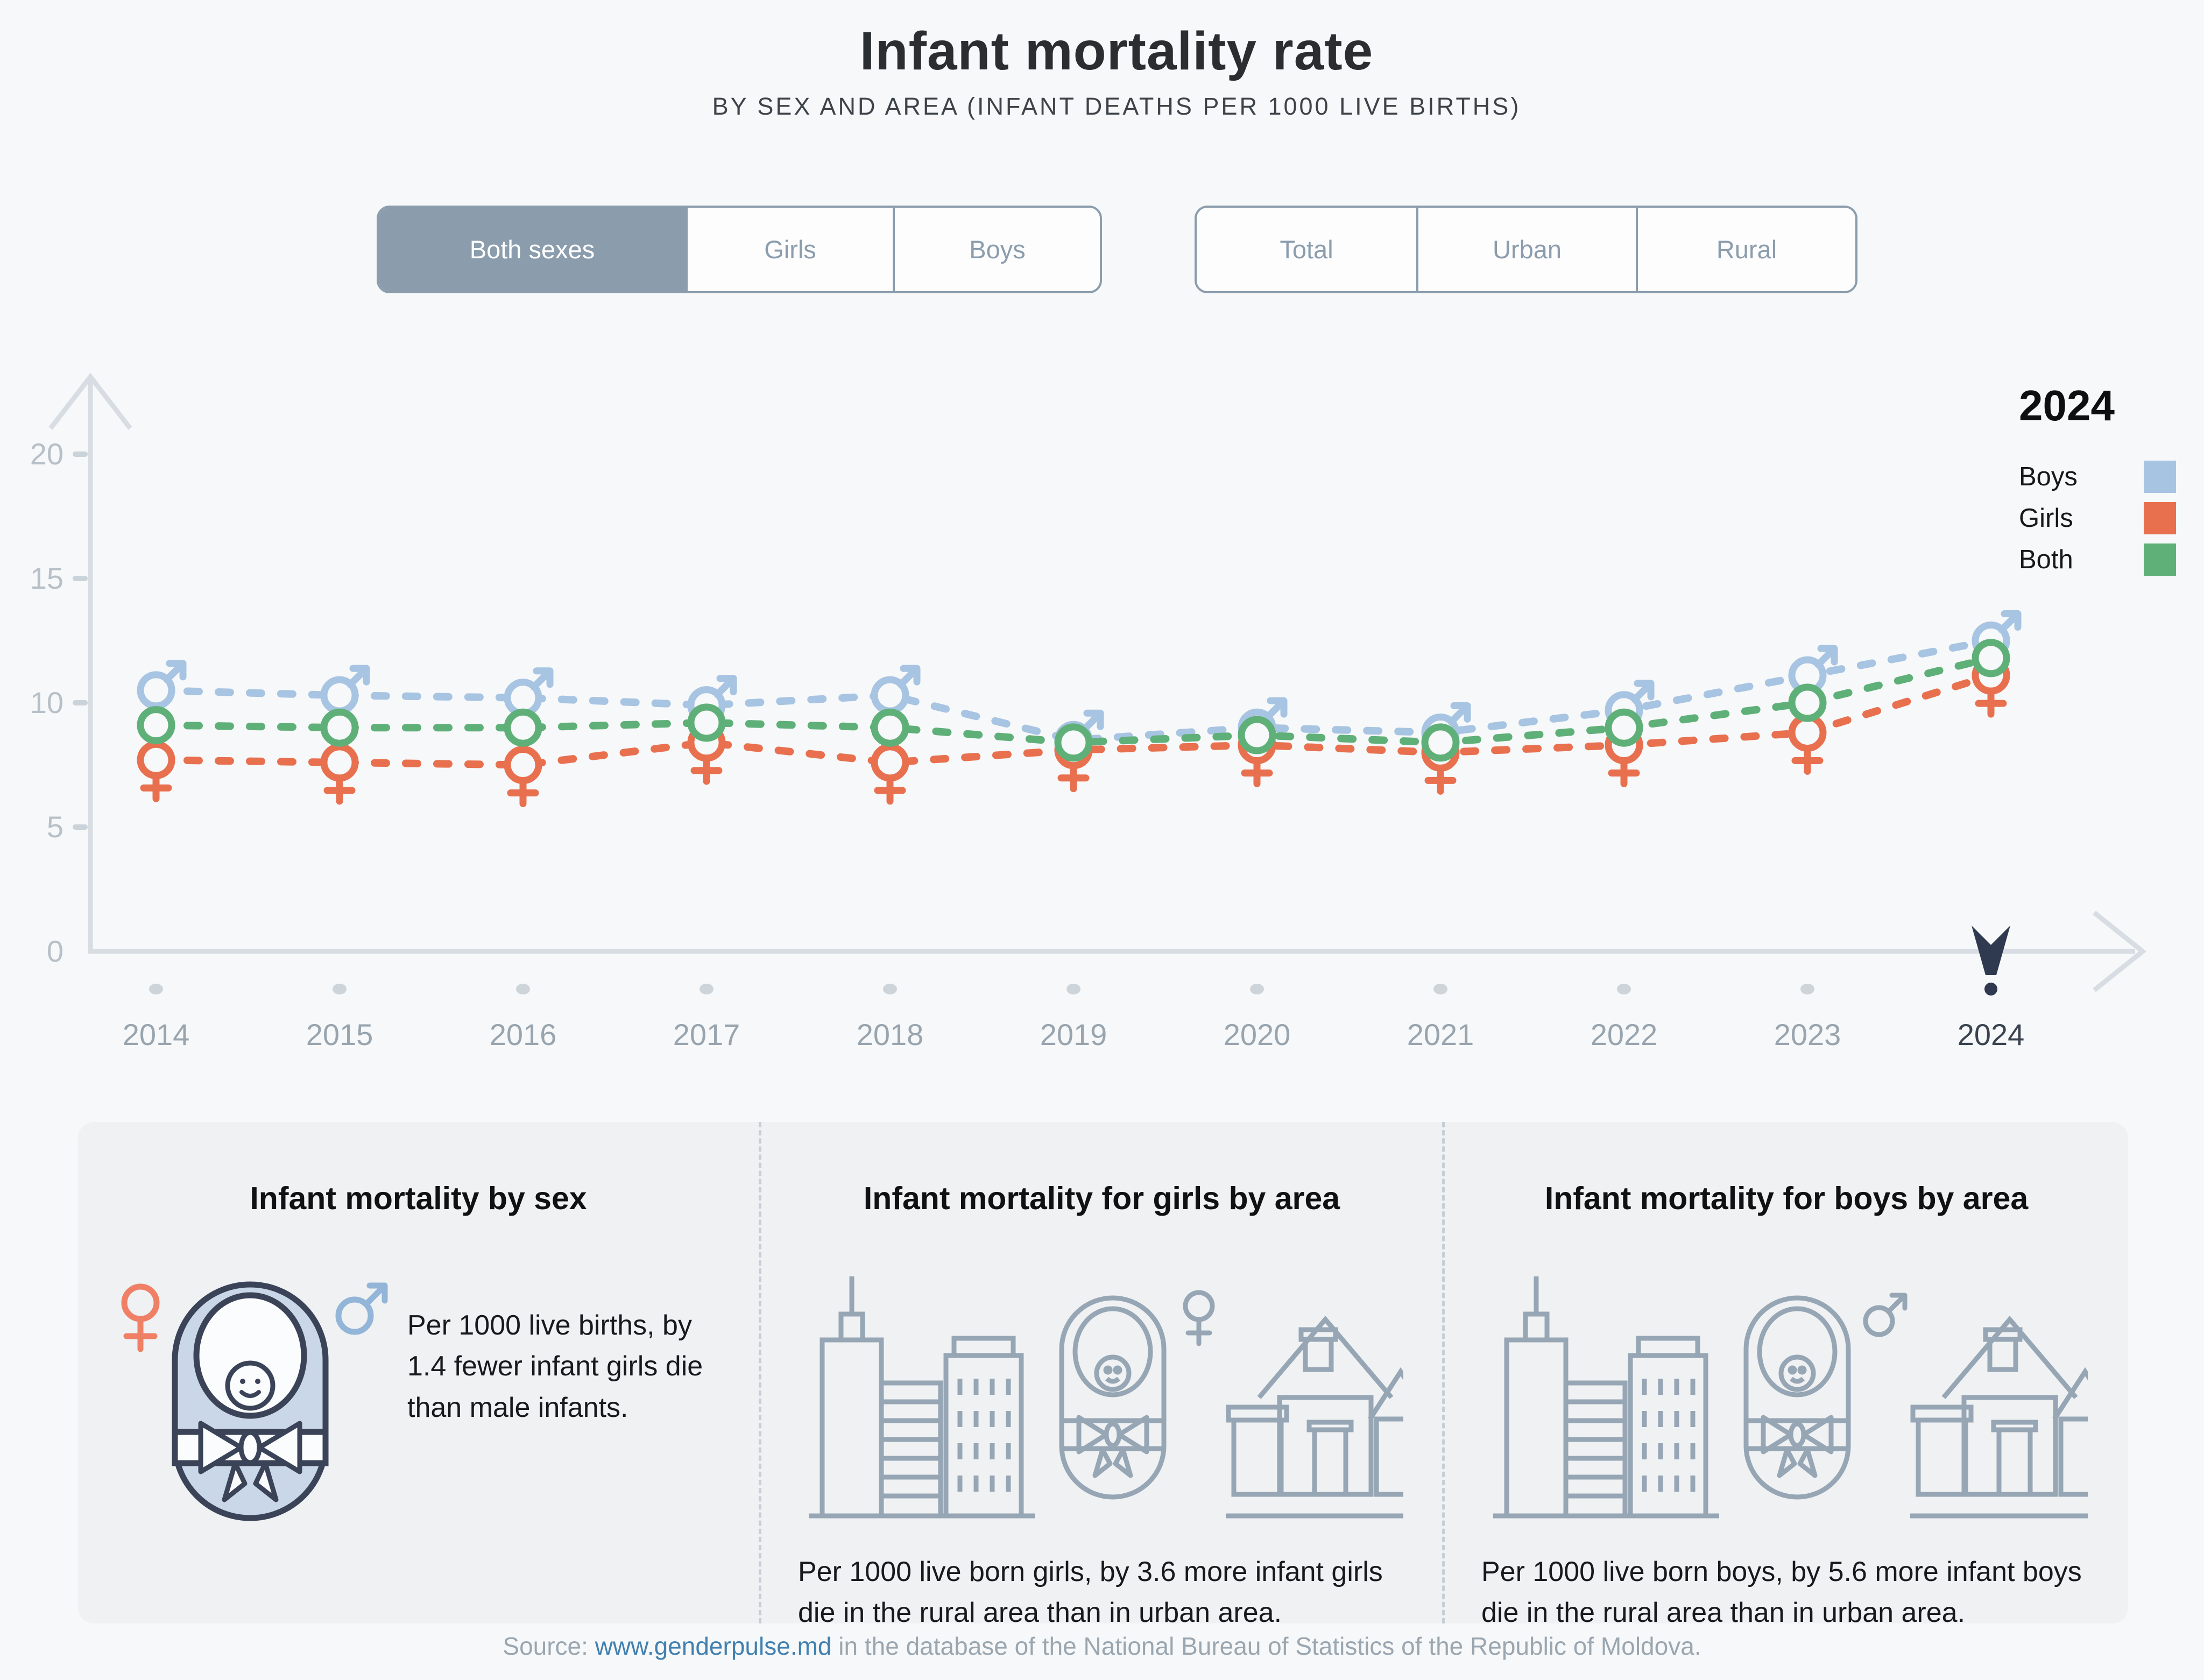 Image resolution: width=2204 pixels, height=1680 pixels. Describe the element at coordinates (156, 989) in the screenshot. I see `year-dot-2014` at that location.